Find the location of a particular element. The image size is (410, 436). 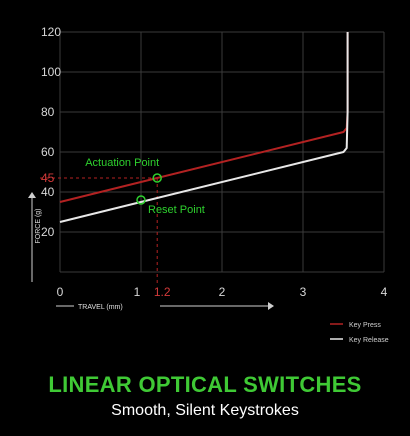

y-tick-label-0: 20 is located at coordinates (48, 232).